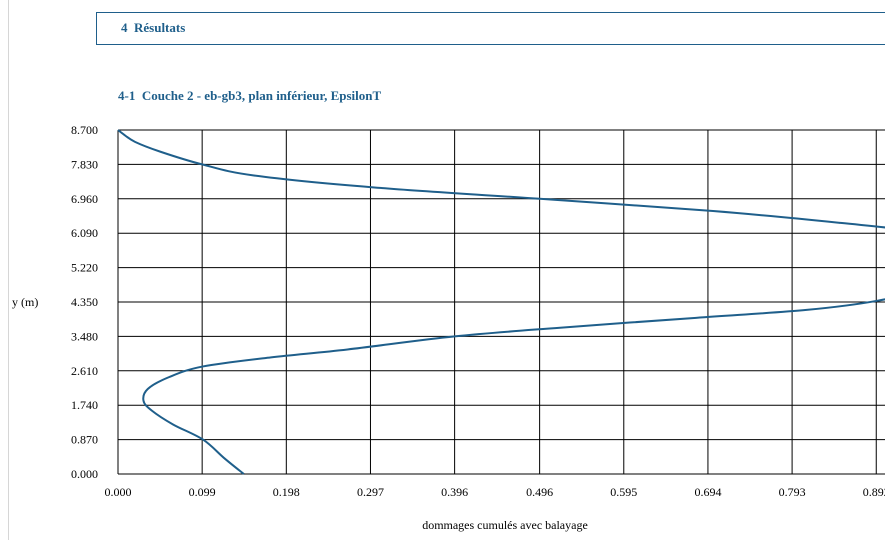  Describe the element at coordinates (84, 474) in the screenshot. I see `y-tick-label: 0.000` at that location.